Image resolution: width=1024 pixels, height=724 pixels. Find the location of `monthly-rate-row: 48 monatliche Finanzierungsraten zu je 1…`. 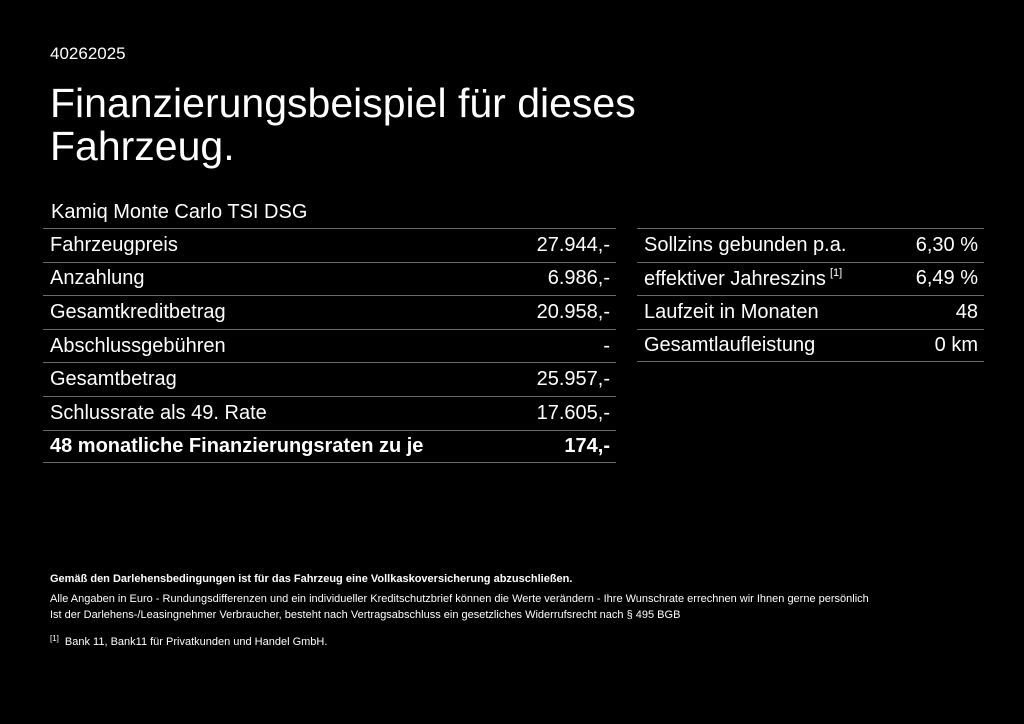

monthly-rate-row: 48 monatliche Finanzierungsraten zu je 1… is located at coordinates (329, 446).